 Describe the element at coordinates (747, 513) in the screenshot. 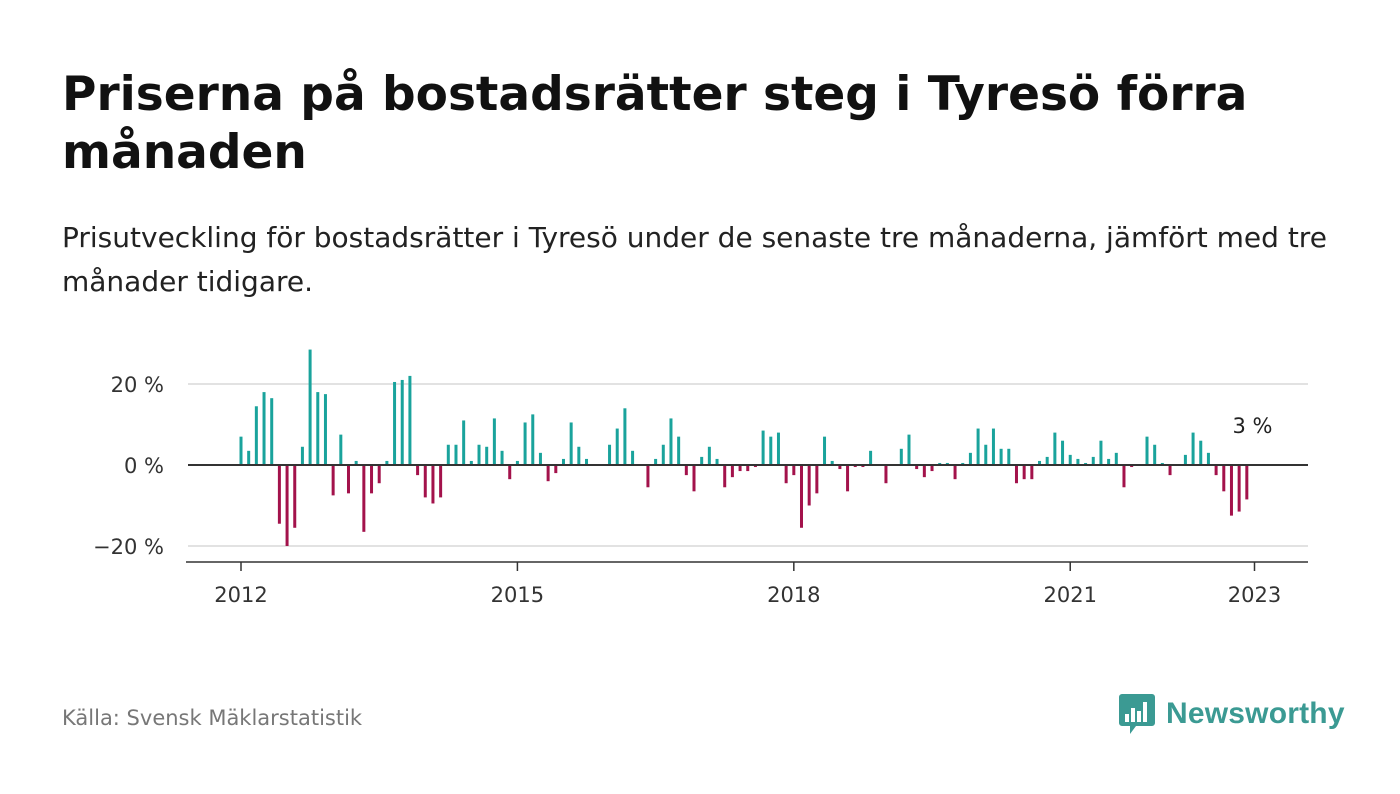

I see `axes` at that location.